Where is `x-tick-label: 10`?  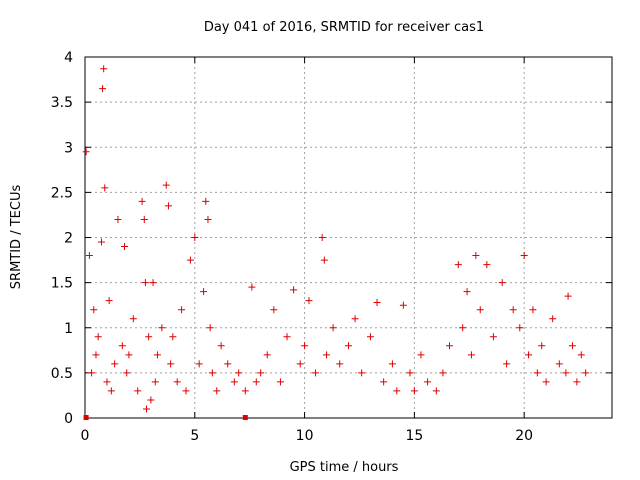
x-tick-label: 10 is located at coordinates (305, 436).